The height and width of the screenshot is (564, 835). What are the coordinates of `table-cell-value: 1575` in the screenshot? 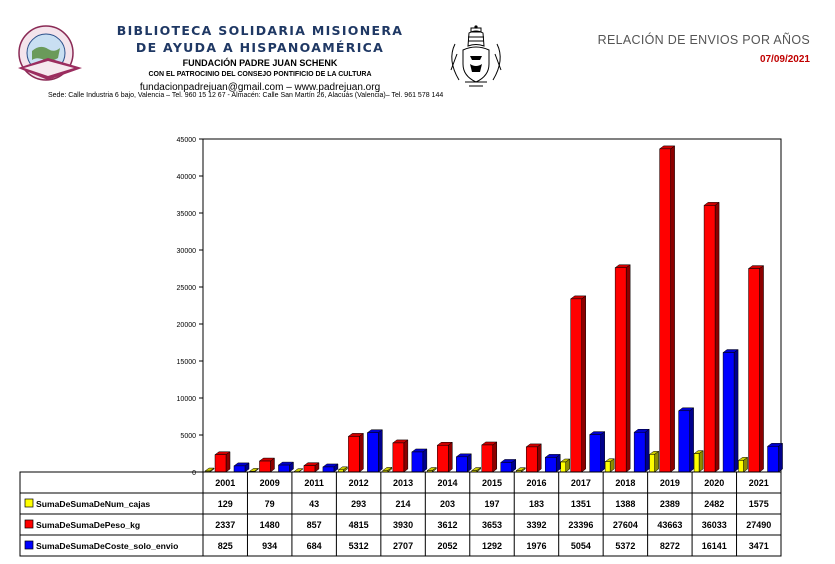 It's located at (759, 504).